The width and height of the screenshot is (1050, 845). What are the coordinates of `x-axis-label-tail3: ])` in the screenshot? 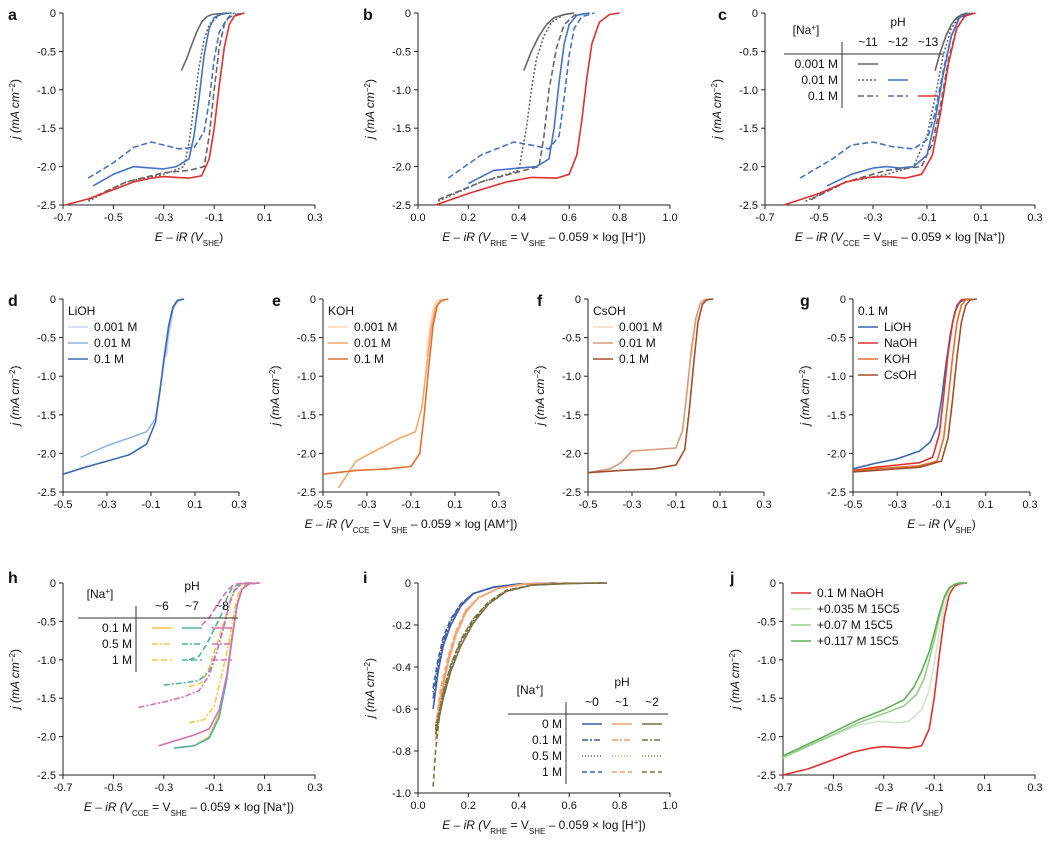 It's located at (641, 825).